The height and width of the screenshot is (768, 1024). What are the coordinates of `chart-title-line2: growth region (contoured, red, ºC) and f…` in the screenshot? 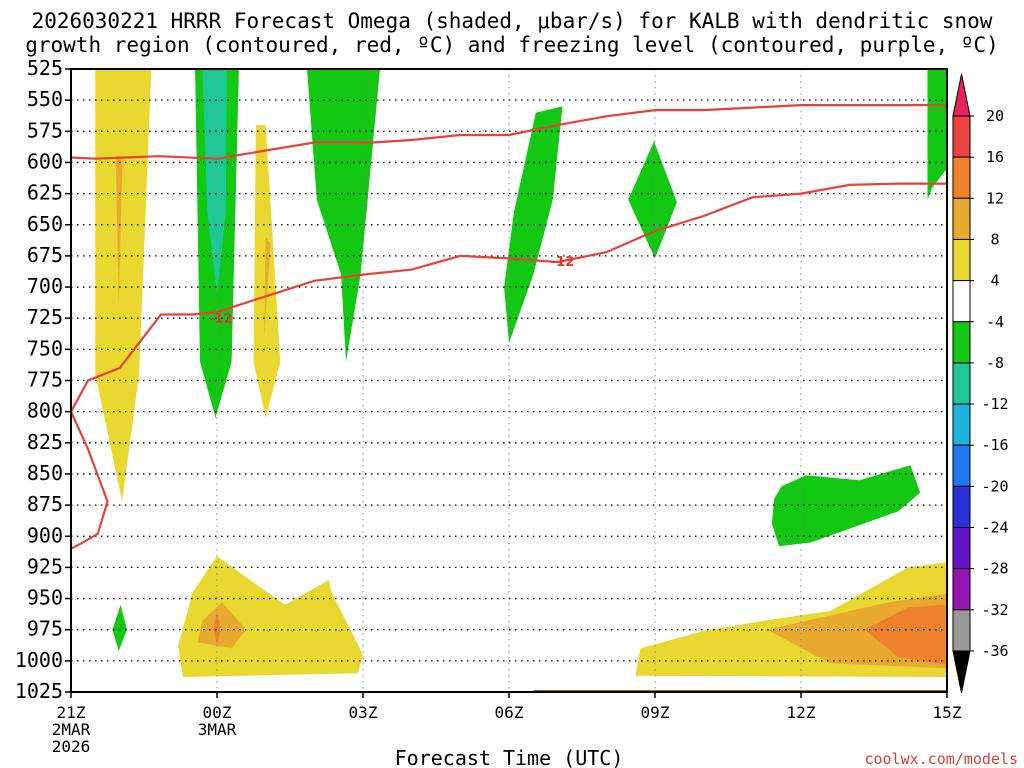 It's located at (512, 45).